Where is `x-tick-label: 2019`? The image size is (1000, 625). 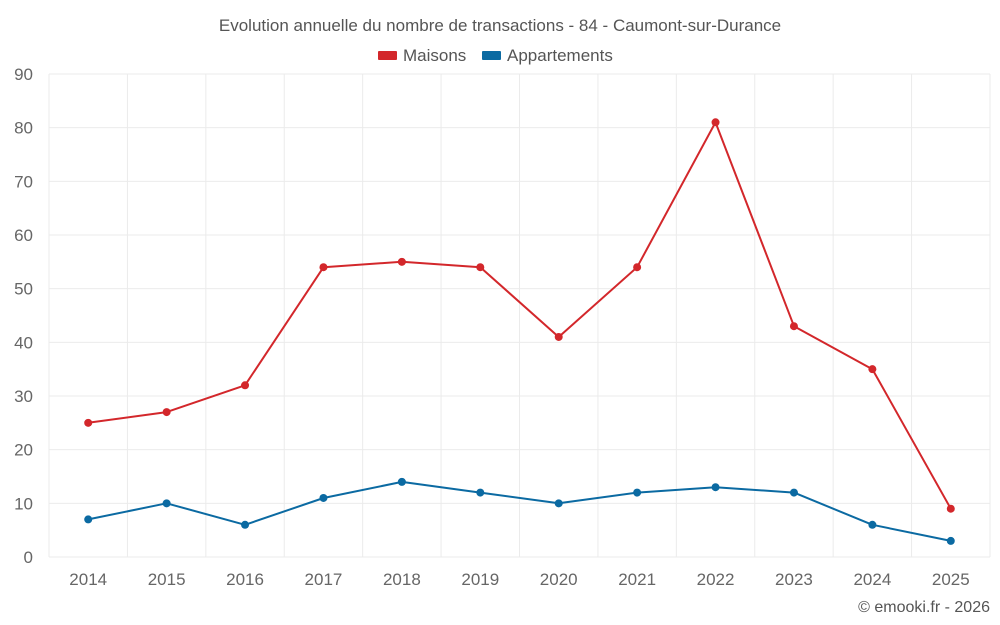
x-tick-label: 2019 is located at coordinates (480, 579).